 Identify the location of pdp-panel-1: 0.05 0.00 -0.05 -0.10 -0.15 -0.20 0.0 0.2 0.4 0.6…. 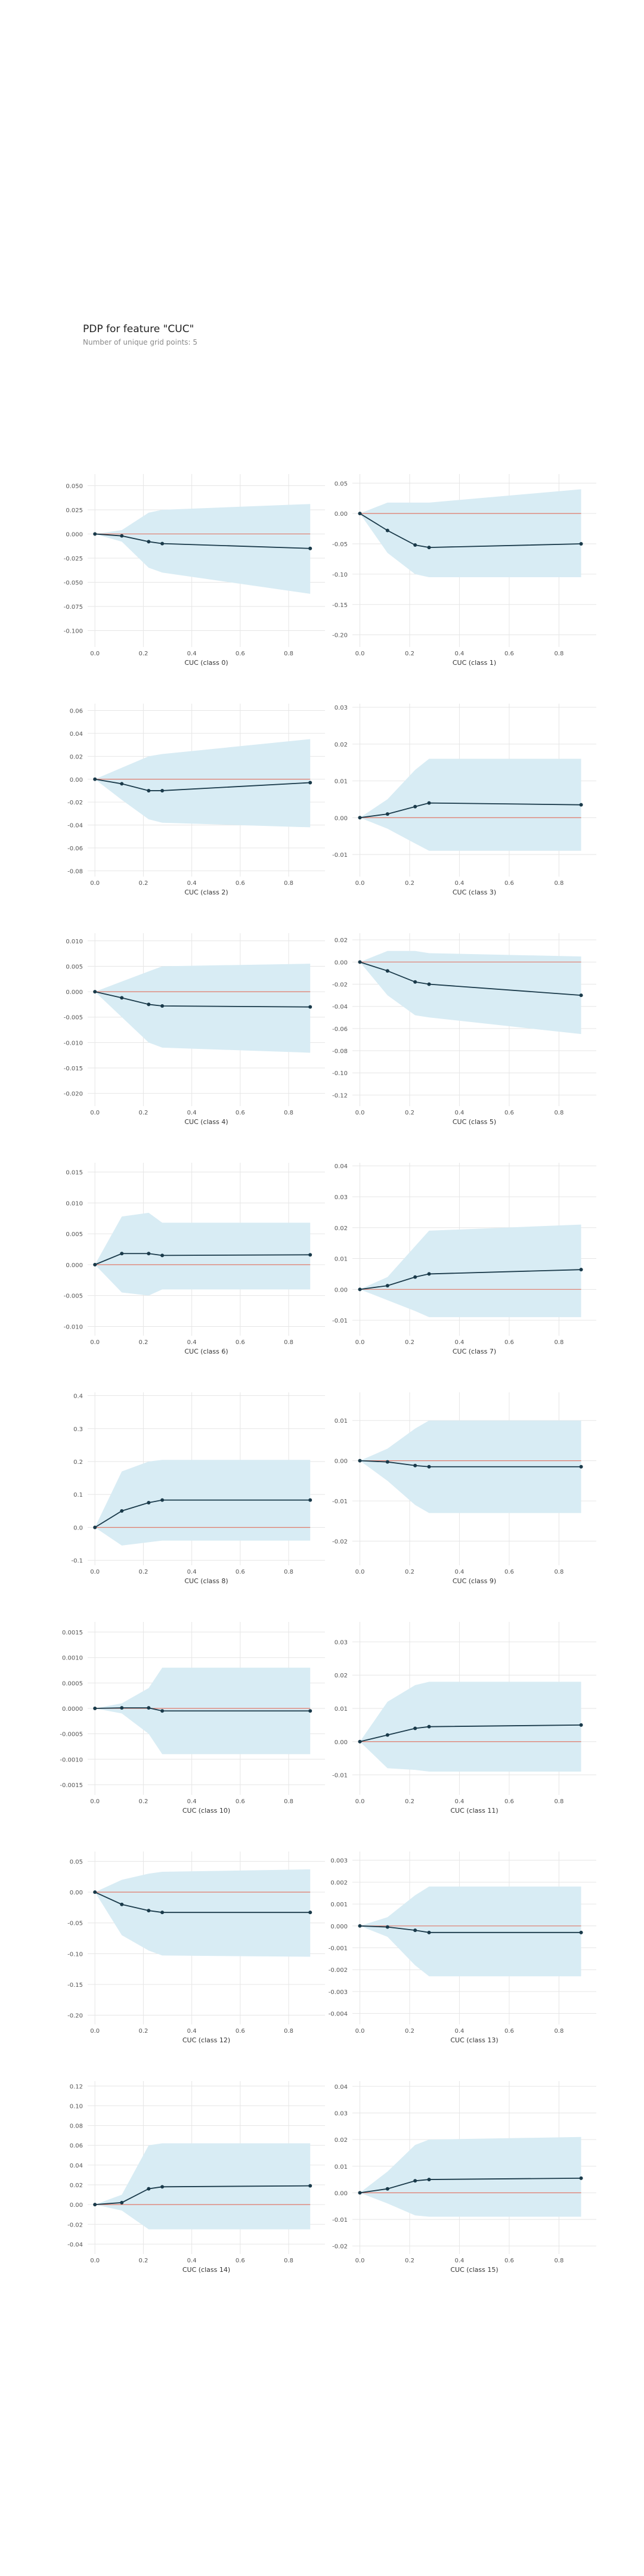
(464, 570).